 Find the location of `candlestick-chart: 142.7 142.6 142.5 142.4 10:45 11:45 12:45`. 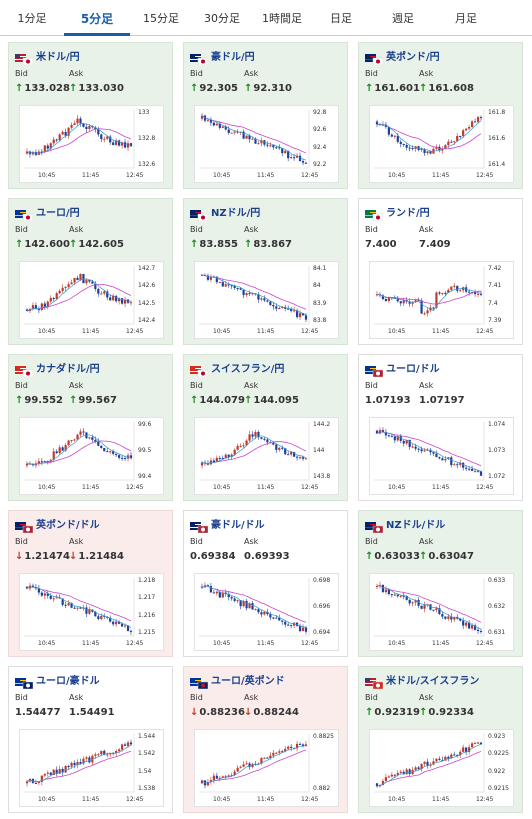

candlestick-chart: 142.7 142.6 142.5 142.4 10:45 11:45 12:45 is located at coordinates (91, 300).